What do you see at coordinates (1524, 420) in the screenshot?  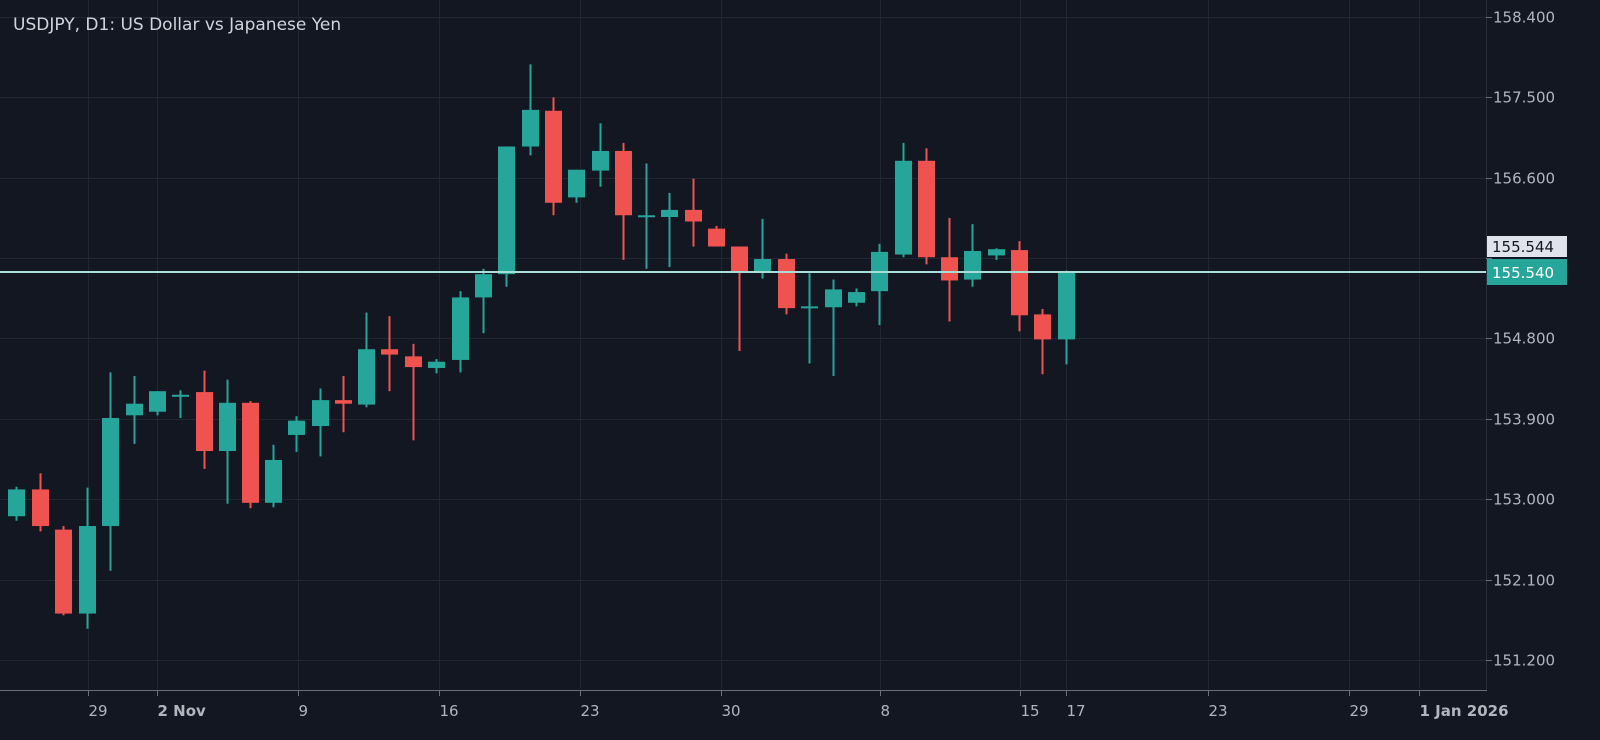 I see `price-tick-label: 153.900` at bounding box center [1524, 420].